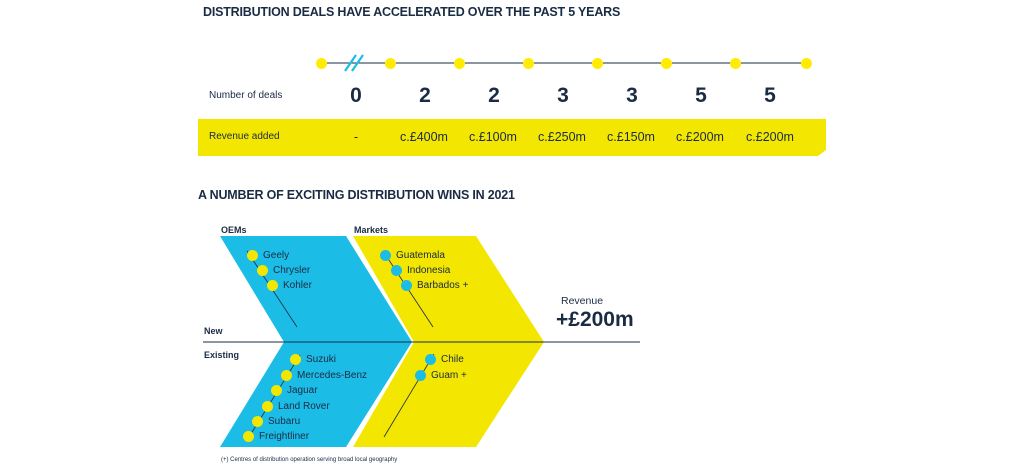 The height and width of the screenshot is (468, 1024). I want to click on oem-new-item: Kohler, so click(297, 285).